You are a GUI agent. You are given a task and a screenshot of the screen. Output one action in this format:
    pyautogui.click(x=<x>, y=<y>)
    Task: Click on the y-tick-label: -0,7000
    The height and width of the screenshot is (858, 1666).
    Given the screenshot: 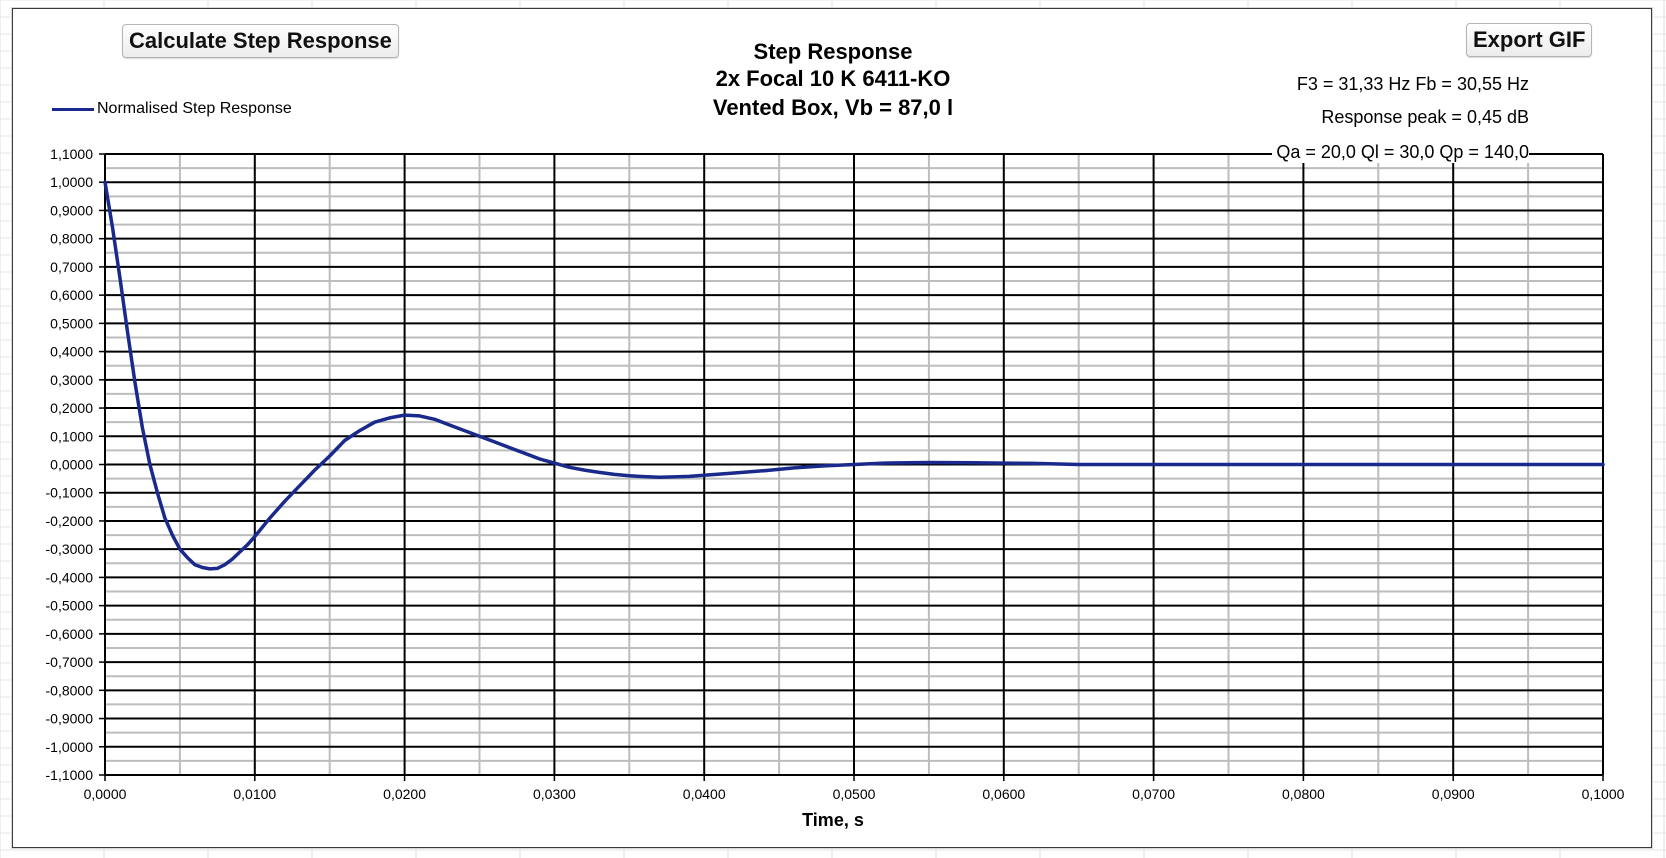 What is the action you would take?
    pyautogui.click(x=70, y=662)
    